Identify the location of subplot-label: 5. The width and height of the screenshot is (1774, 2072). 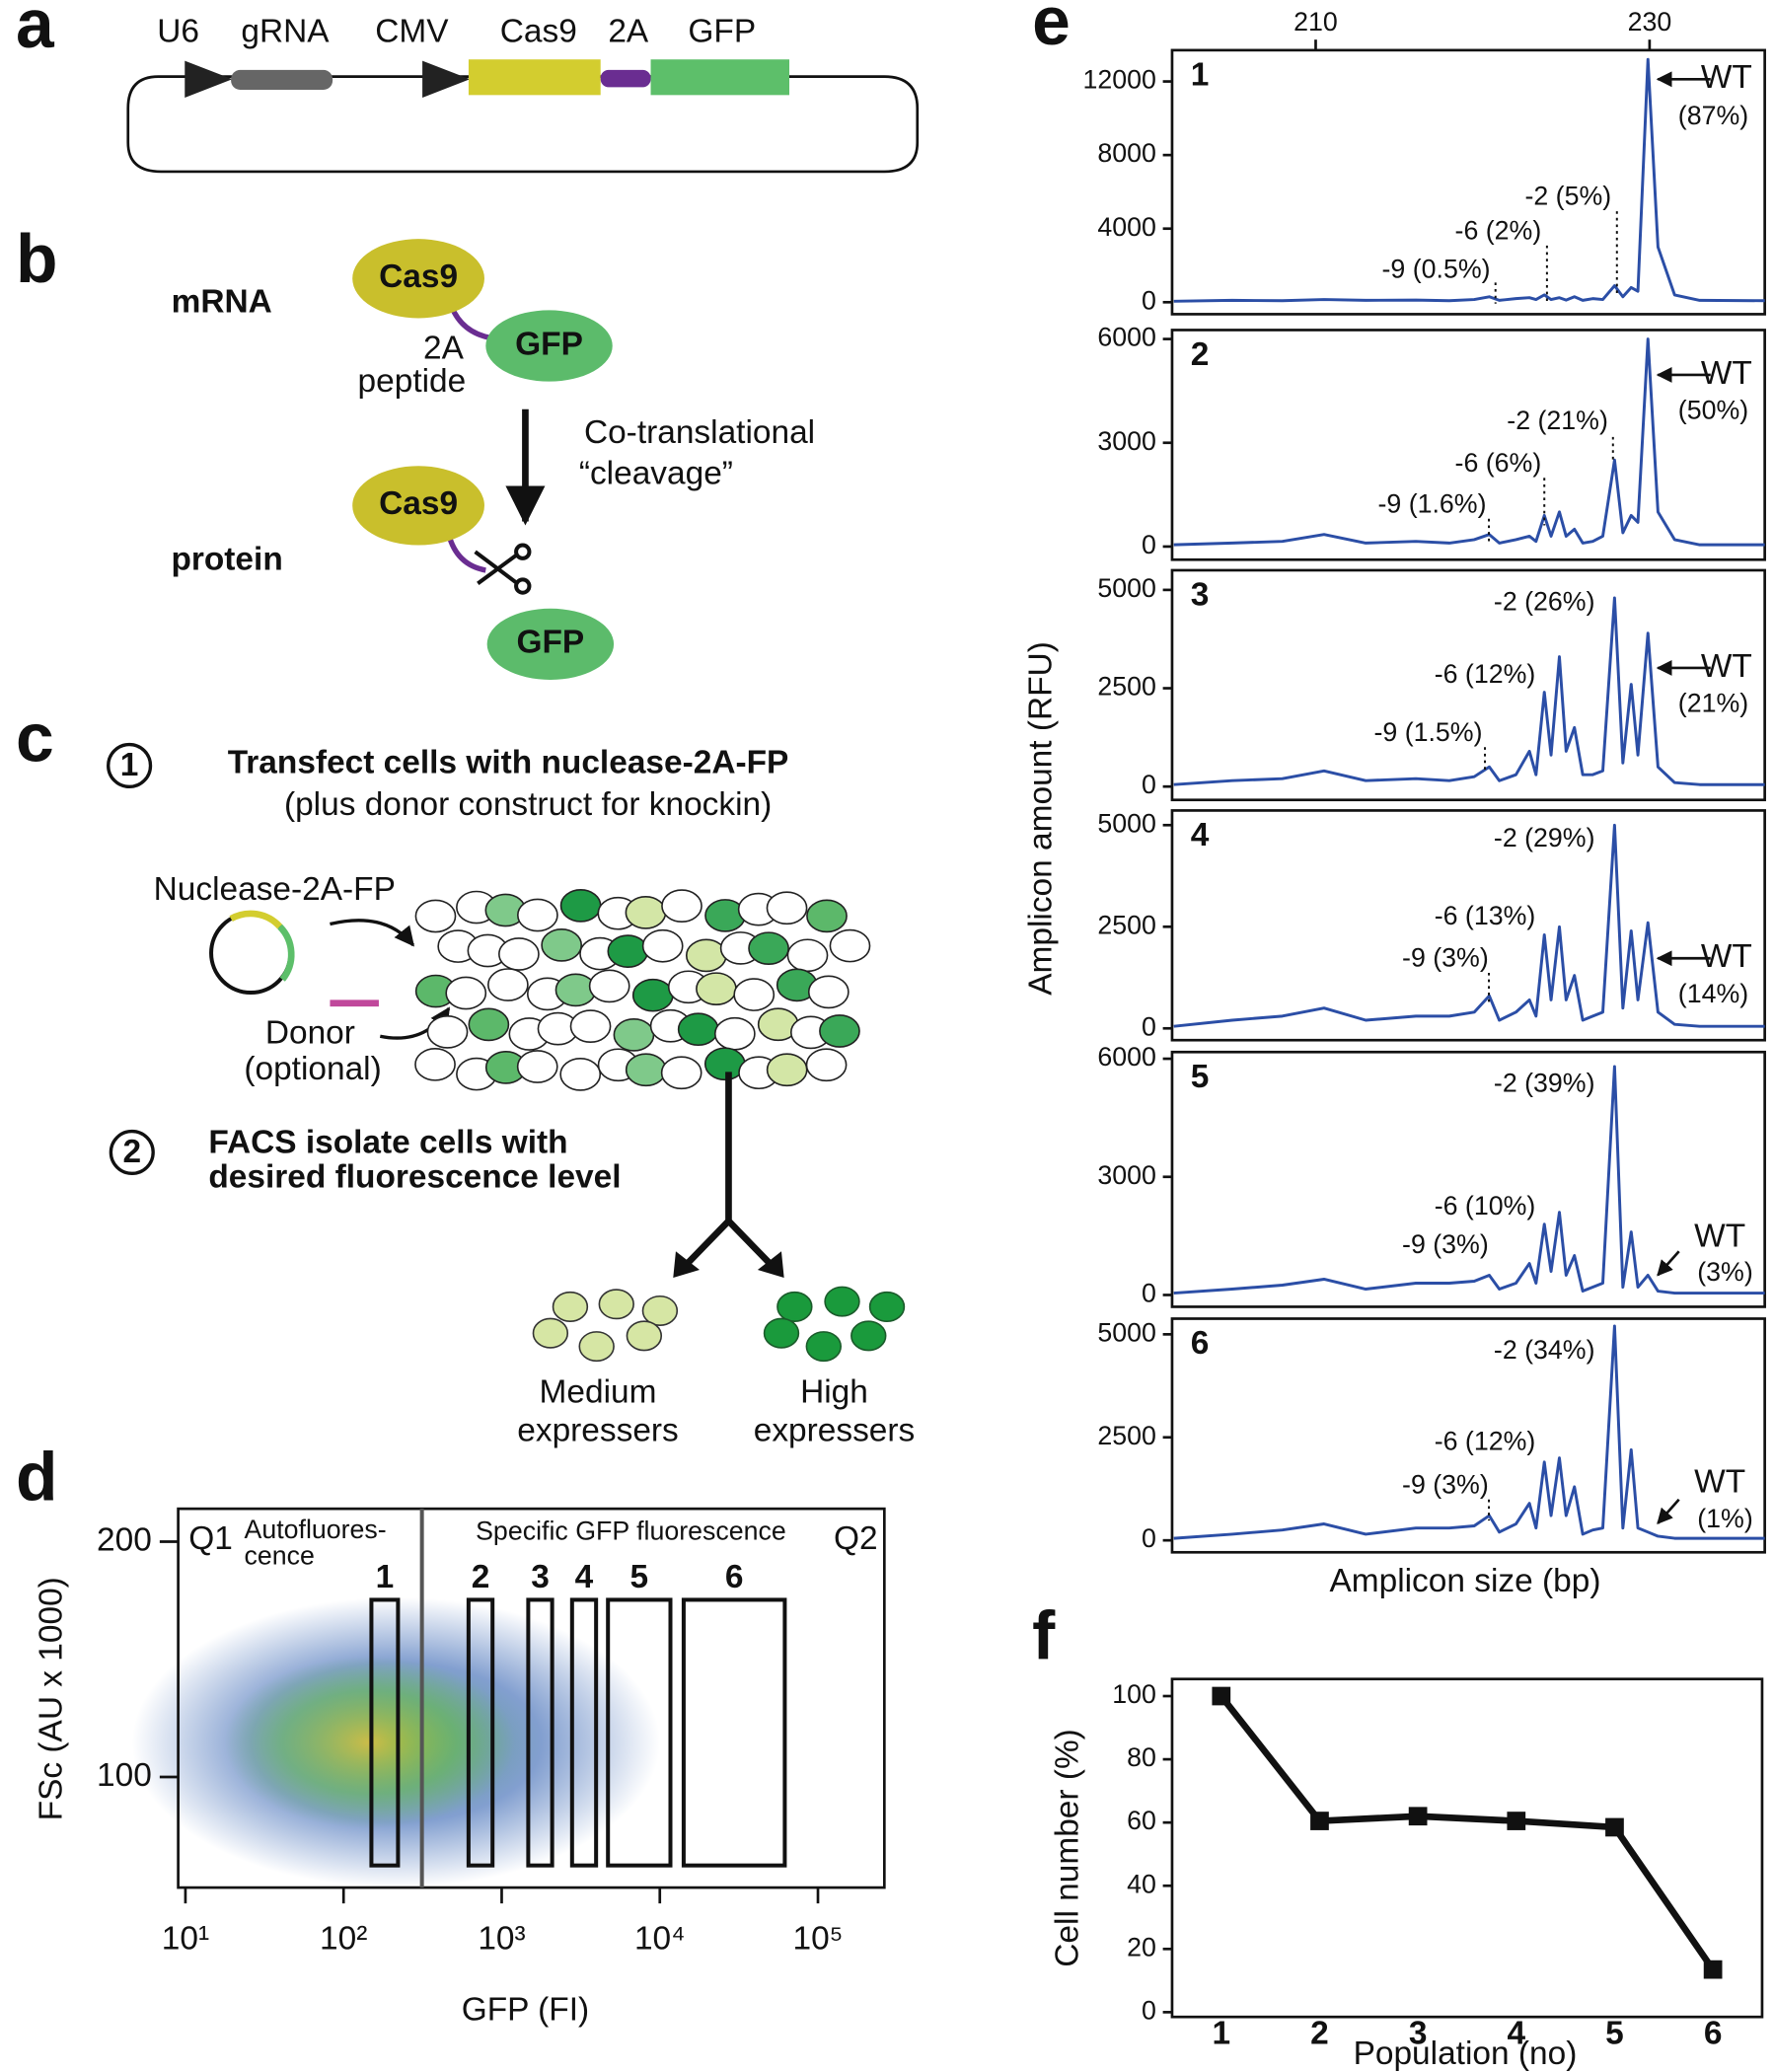
(1200, 1077).